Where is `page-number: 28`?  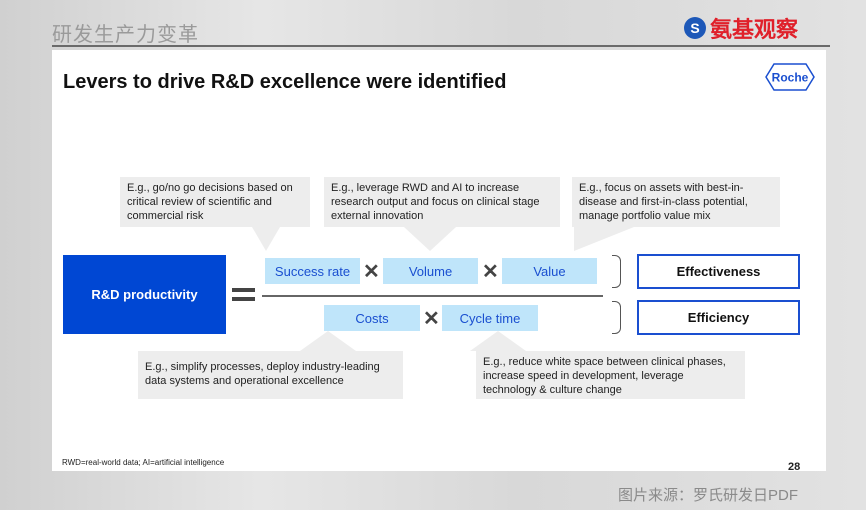
page-number: 28 is located at coordinates (794, 467).